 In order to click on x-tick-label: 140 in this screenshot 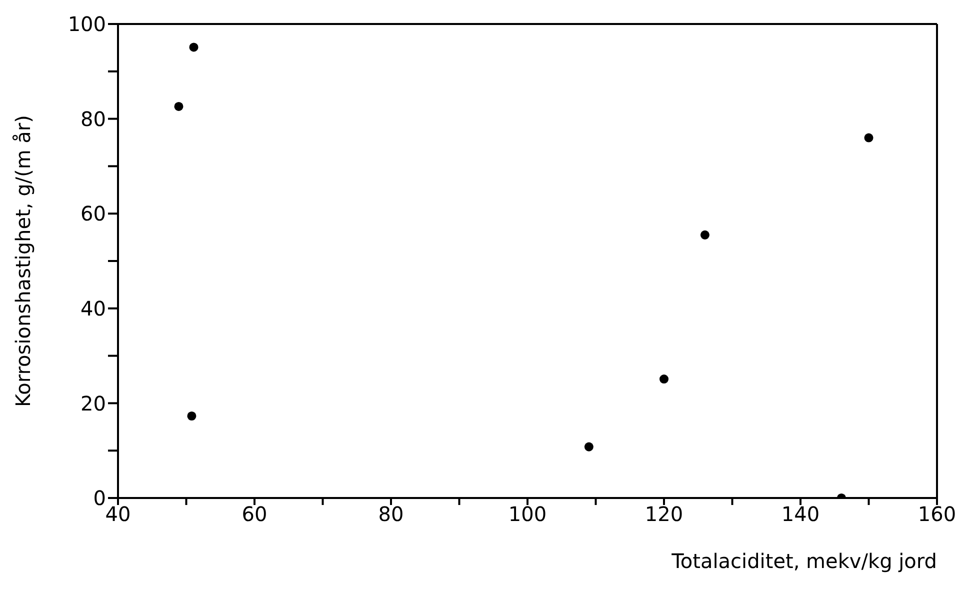, I will do `click(800, 514)`.